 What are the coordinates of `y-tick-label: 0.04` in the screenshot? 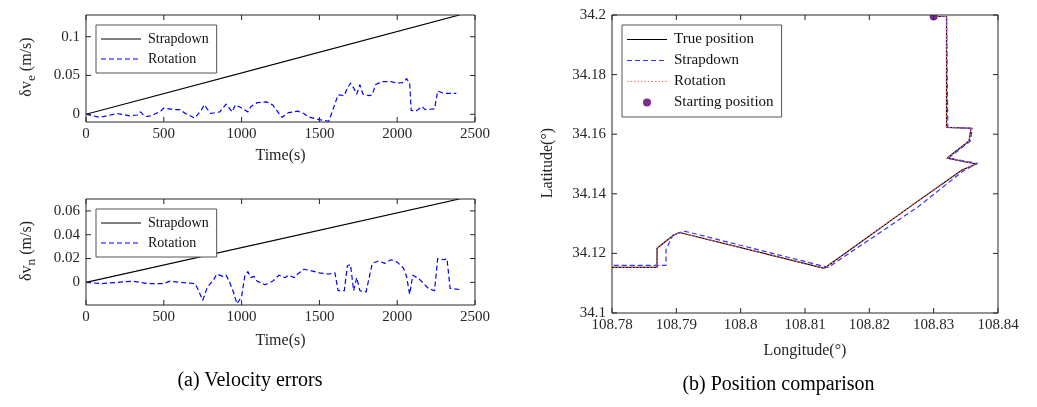 It's located at (67, 233).